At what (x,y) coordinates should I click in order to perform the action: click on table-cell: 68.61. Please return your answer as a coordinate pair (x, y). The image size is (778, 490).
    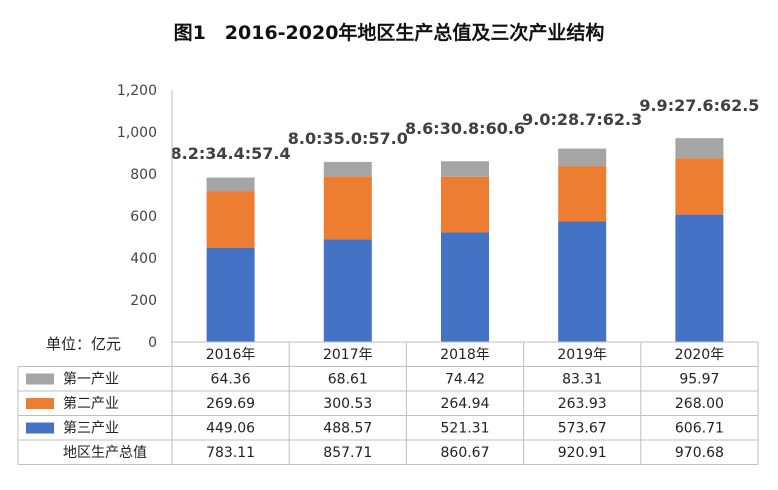
    Looking at the image, I should click on (348, 380).